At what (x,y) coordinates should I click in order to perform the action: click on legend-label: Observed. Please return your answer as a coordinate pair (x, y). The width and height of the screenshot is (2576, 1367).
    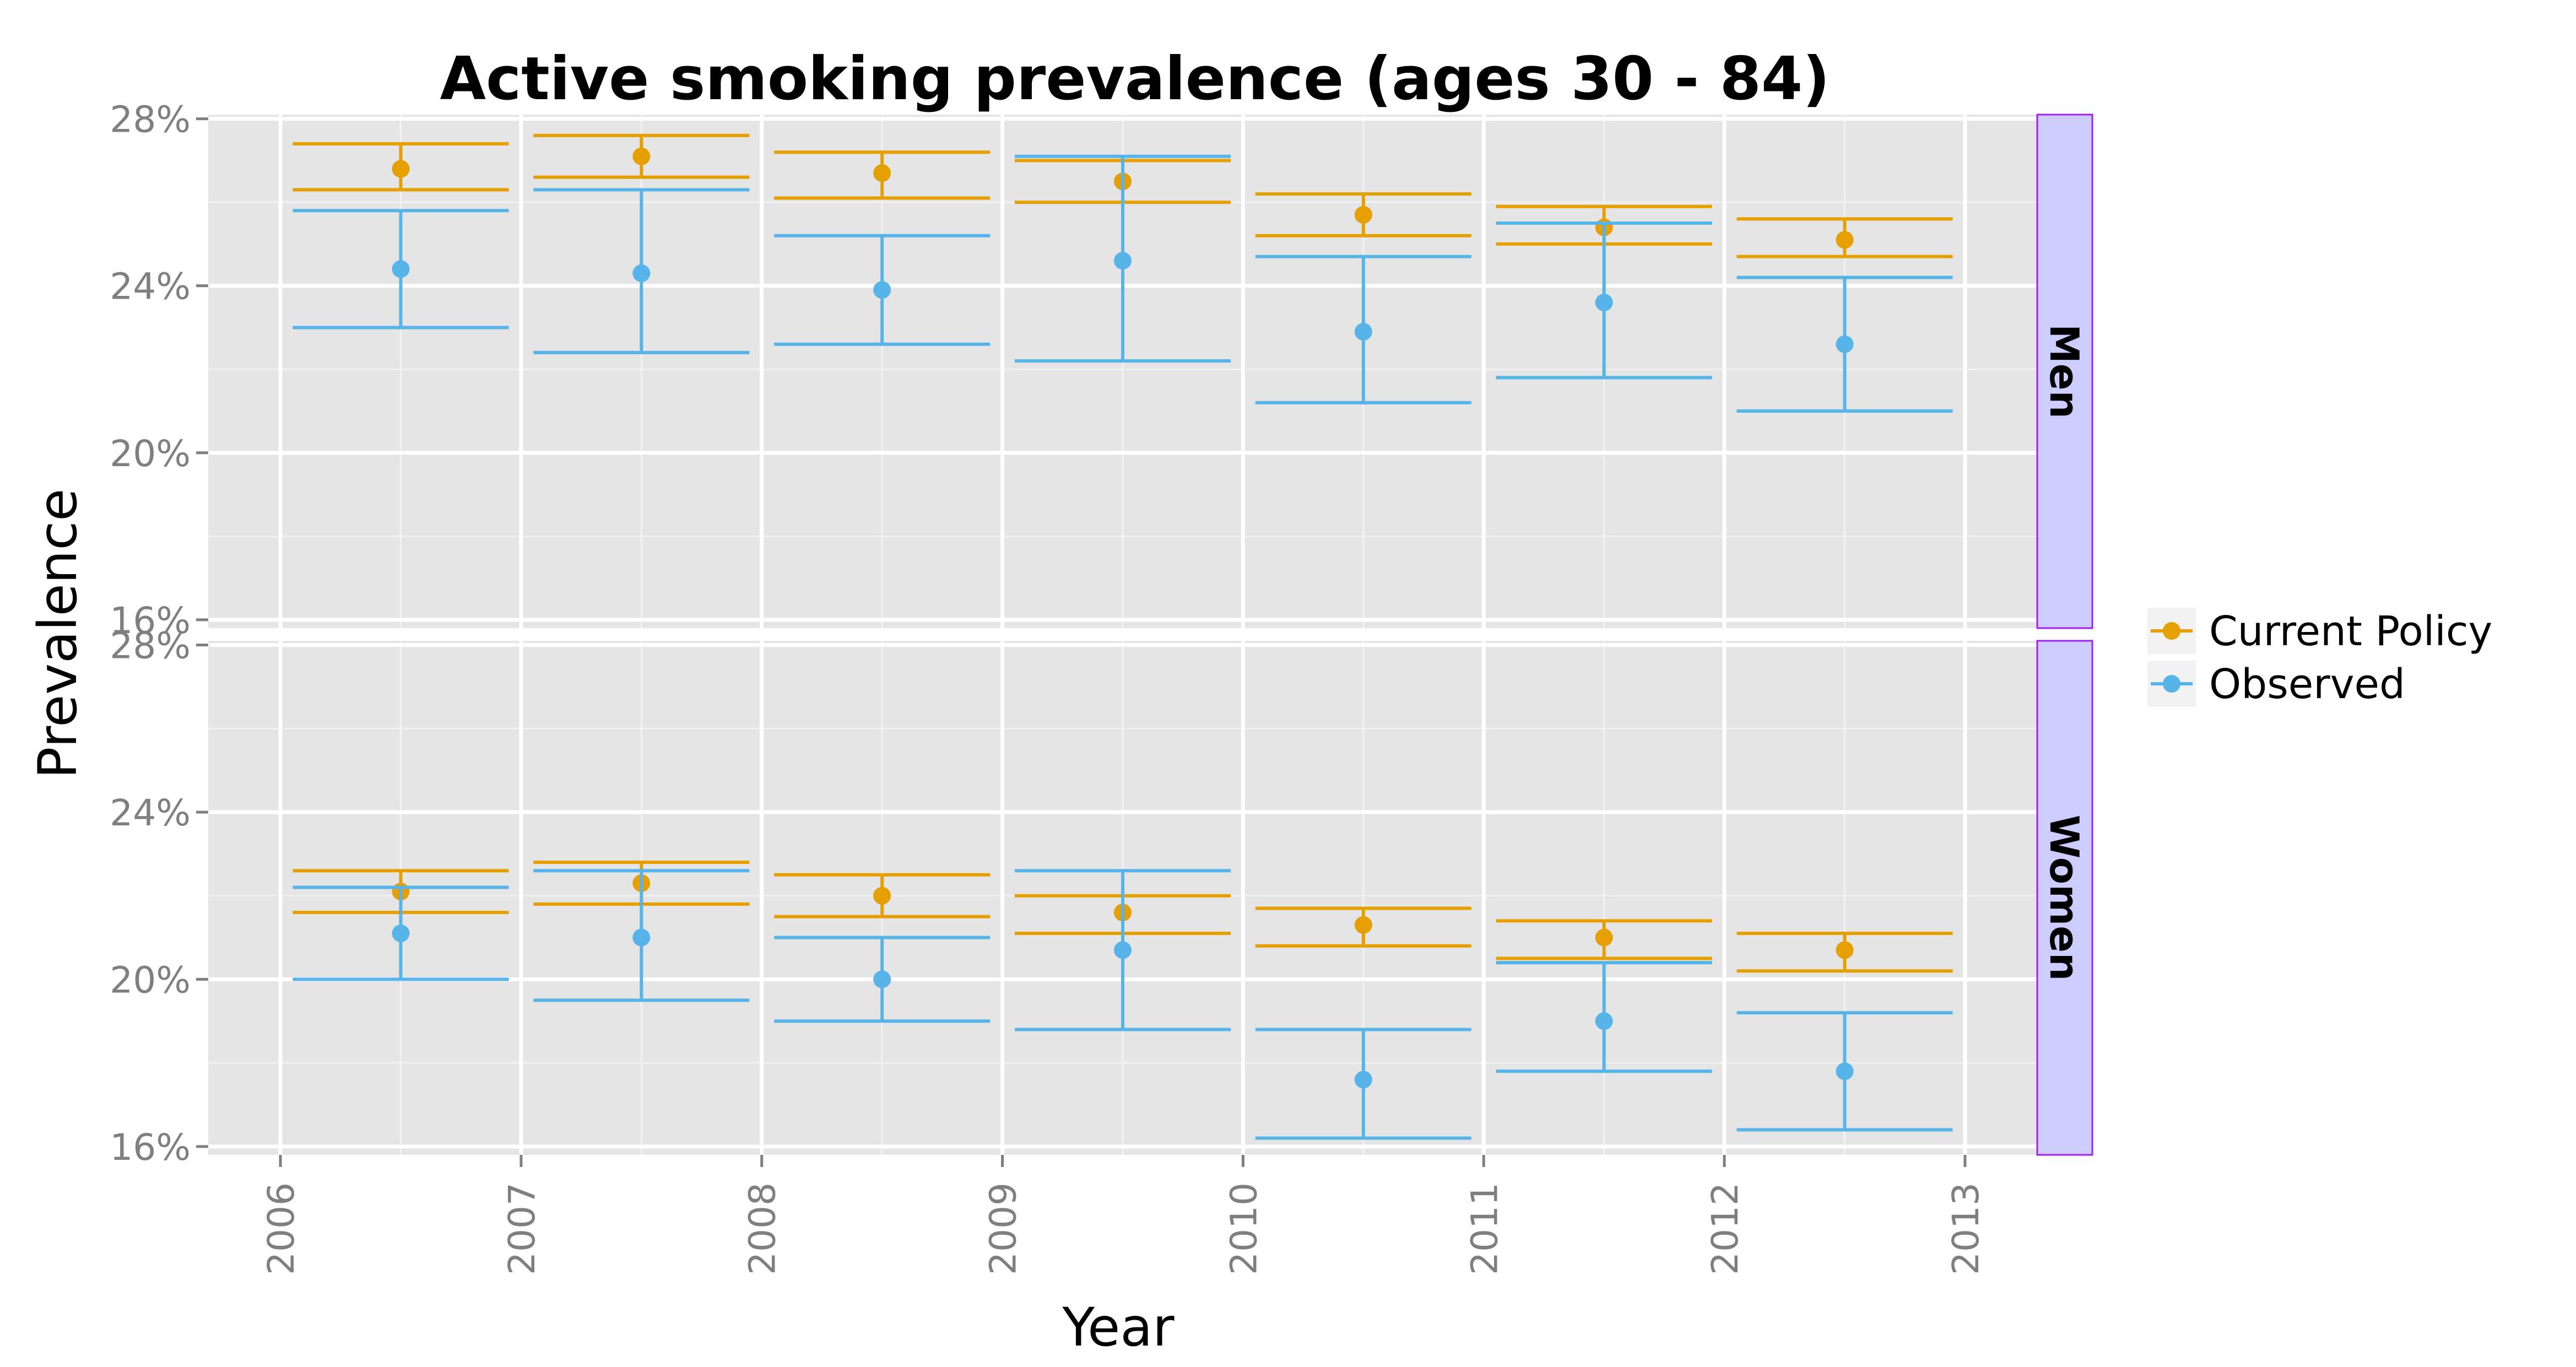
    Looking at the image, I should click on (2307, 684).